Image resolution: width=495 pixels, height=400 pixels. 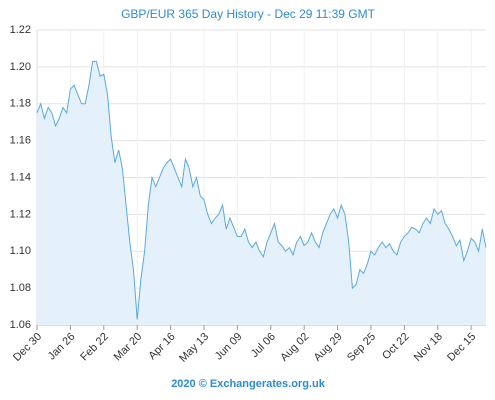 What do you see at coordinates (128, 347) in the screenshot?
I see `x-tick-label: Mar 20` at bounding box center [128, 347].